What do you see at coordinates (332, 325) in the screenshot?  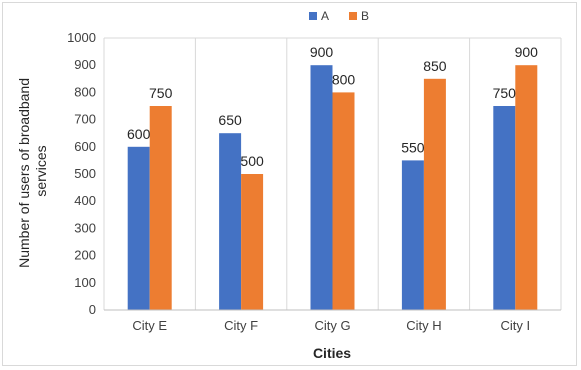 I see `x-tick-label: City G` at bounding box center [332, 325].